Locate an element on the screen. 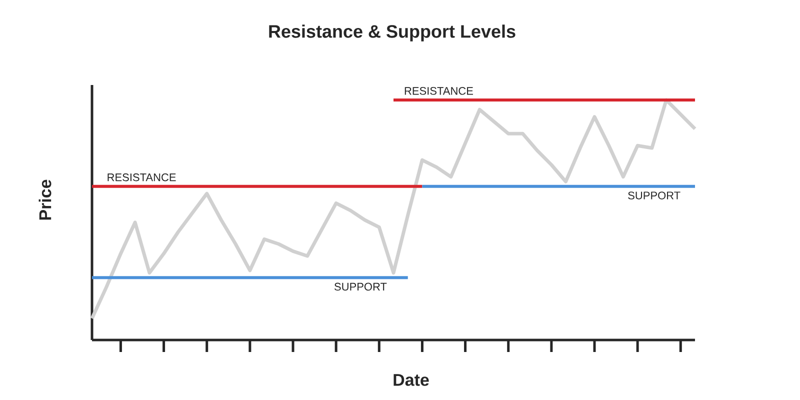  x-axis-title: Date is located at coordinates (411, 380).